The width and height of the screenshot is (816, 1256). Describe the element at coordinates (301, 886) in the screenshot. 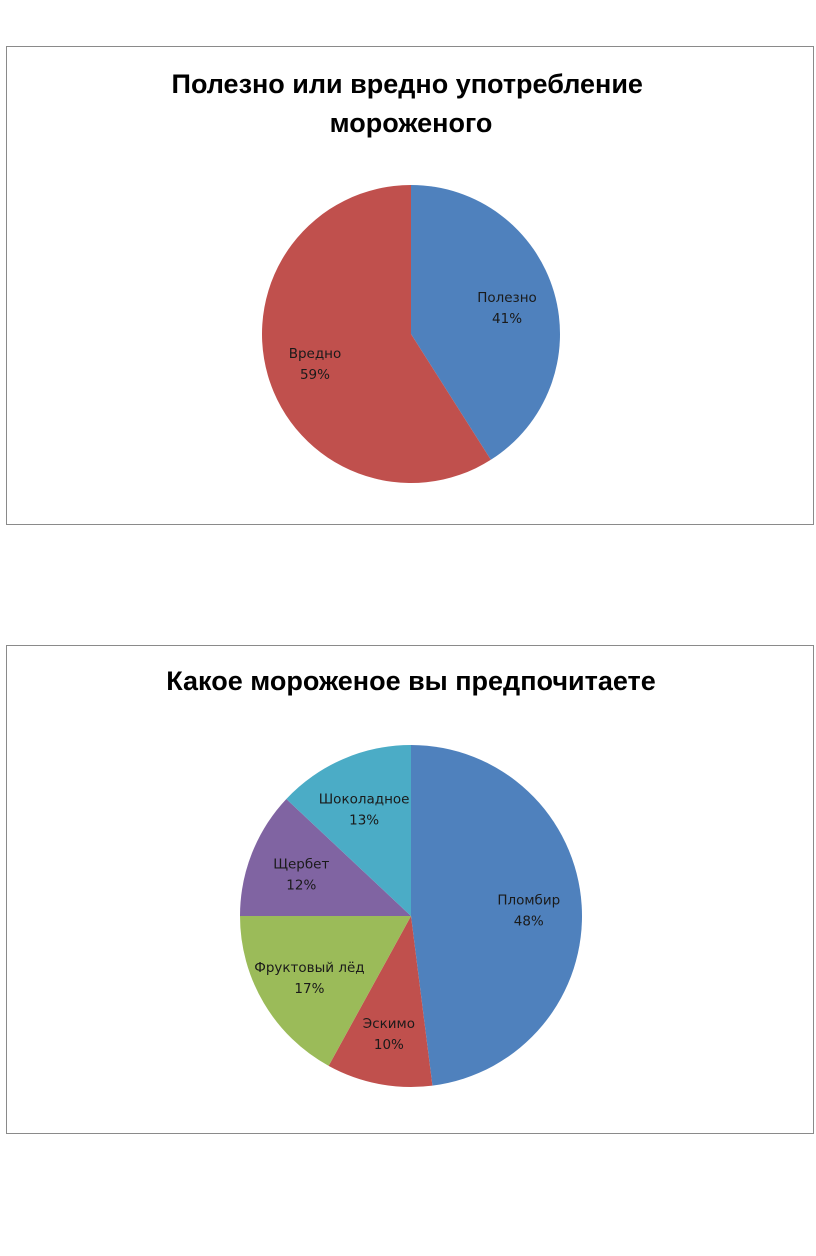

I see `slice-percent-label: 12%` at that location.